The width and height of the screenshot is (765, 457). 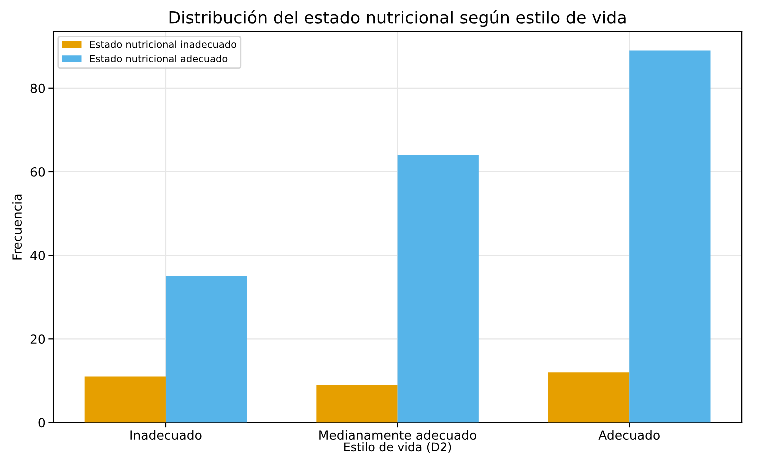 I want to click on legend-label: Estado nutricional inadecuado, so click(x=163, y=44).